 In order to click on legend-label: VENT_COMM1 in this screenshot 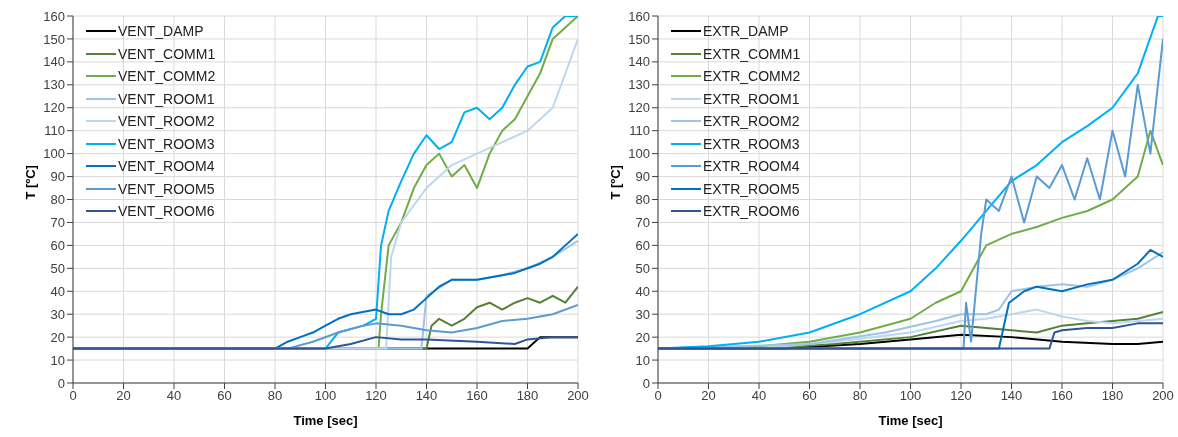, I will do `click(167, 53)`.